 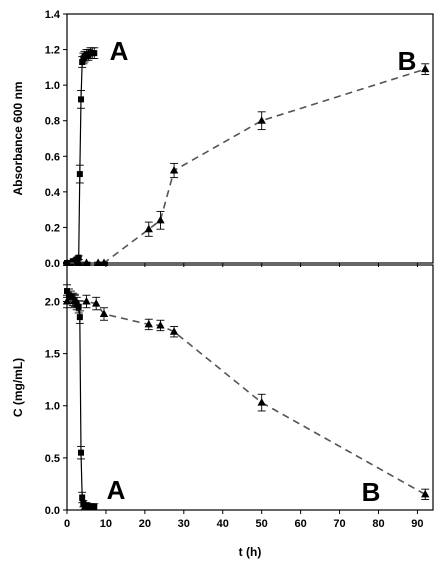 What do you see at coordinates (52, 157) in the screenshot?
I see `y-tick-label: 0.6` at bounding box center [52, 157].